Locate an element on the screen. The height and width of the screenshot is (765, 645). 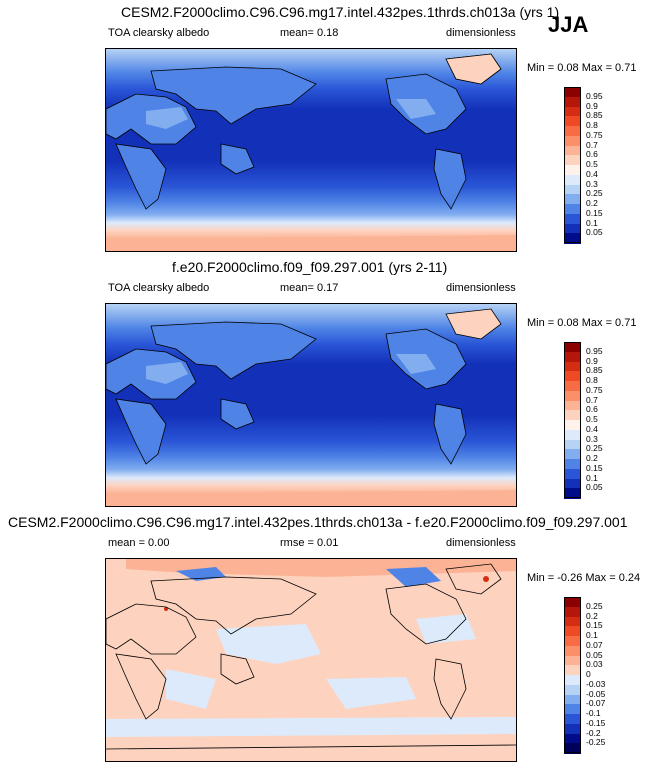
panel-3-rmse-label: rmse = 0.01 is located at coordinates (309, 543).